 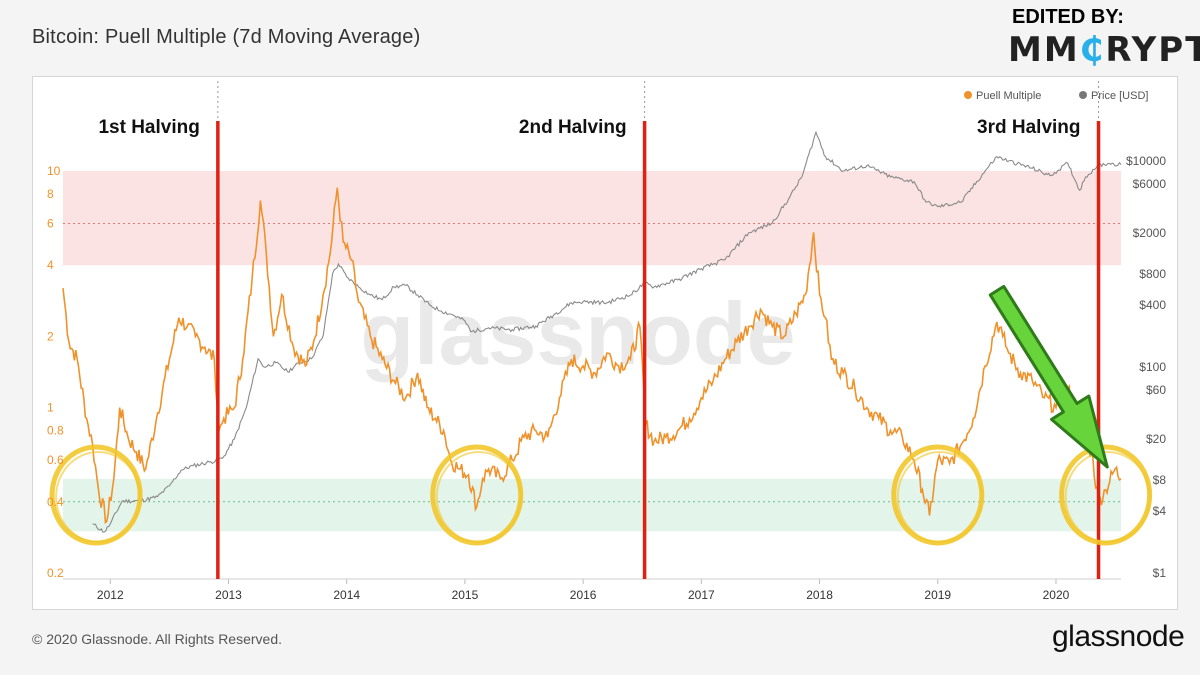 What do you see at coordinates (1044, 50) in the screenshot?
I see `logo-prefix: MM` at bounding box center [1044, 50].